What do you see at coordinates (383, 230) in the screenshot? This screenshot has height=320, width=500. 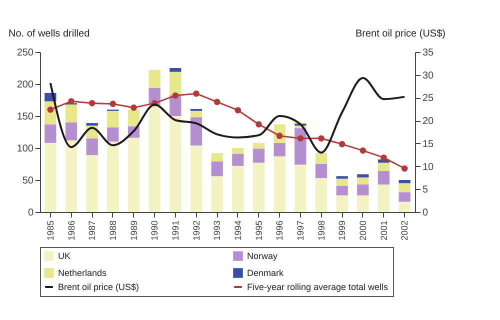 I see `x-tick-label: 2001` at bounding box center [383, 230].